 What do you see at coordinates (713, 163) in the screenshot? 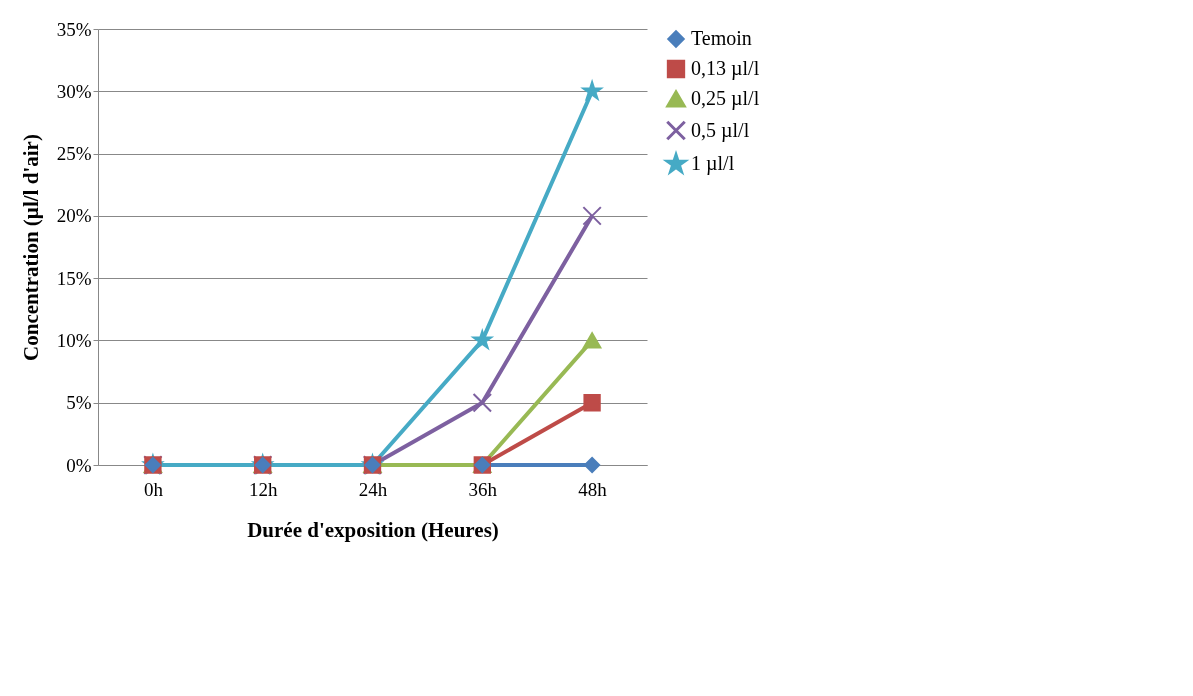
I see `legend-label: 1 µl/l` at bounding box center [713, 163].